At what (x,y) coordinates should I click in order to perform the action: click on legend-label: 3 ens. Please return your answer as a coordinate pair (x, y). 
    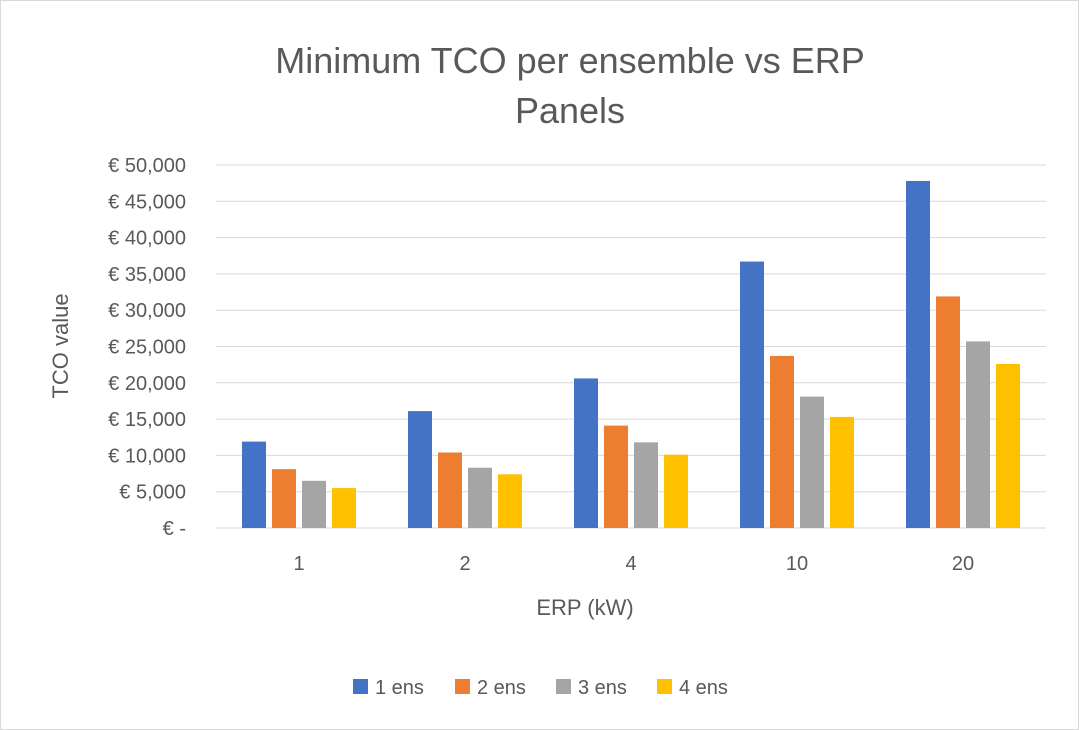
    Looking at the image, I should click on (602, 688).